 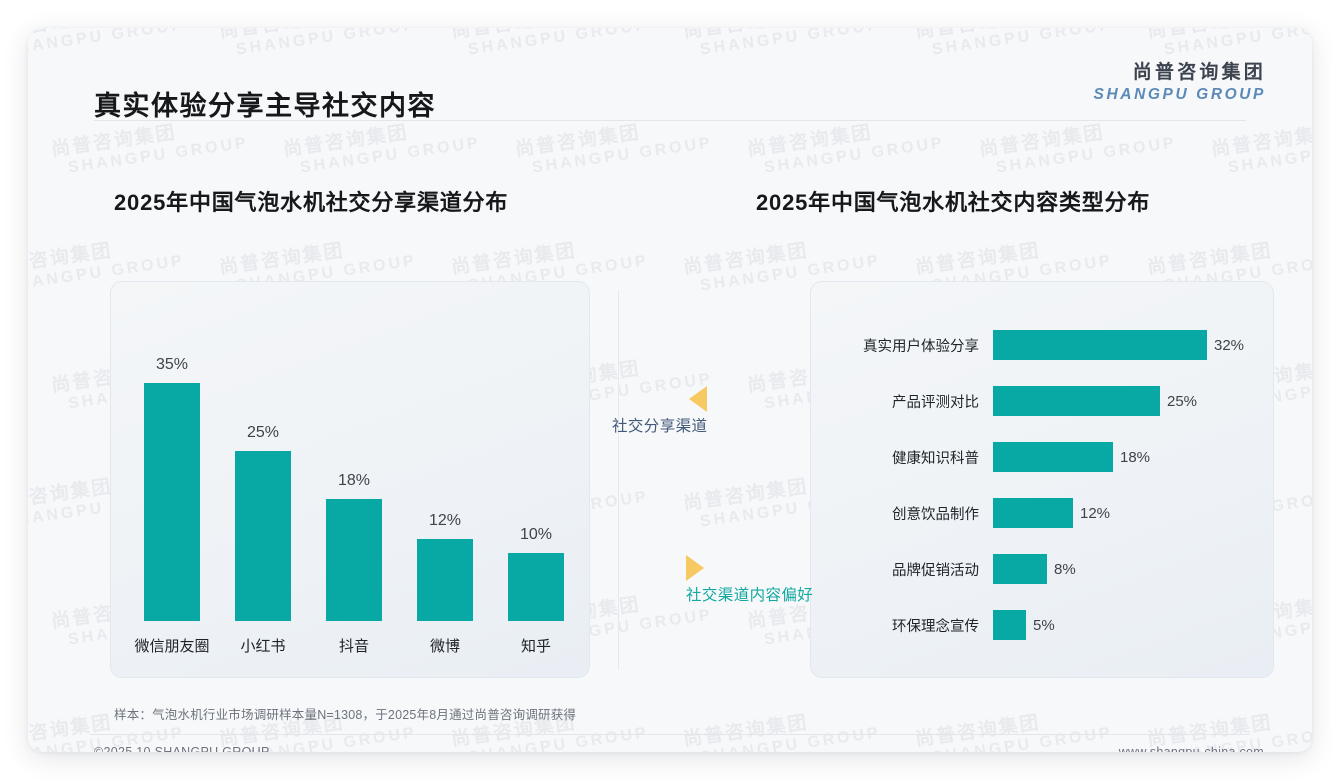 What do you see at coordinates (353, 646) in the screenshot?
I see `bar-category-label: 抖音` at bounding box center [353, 646].